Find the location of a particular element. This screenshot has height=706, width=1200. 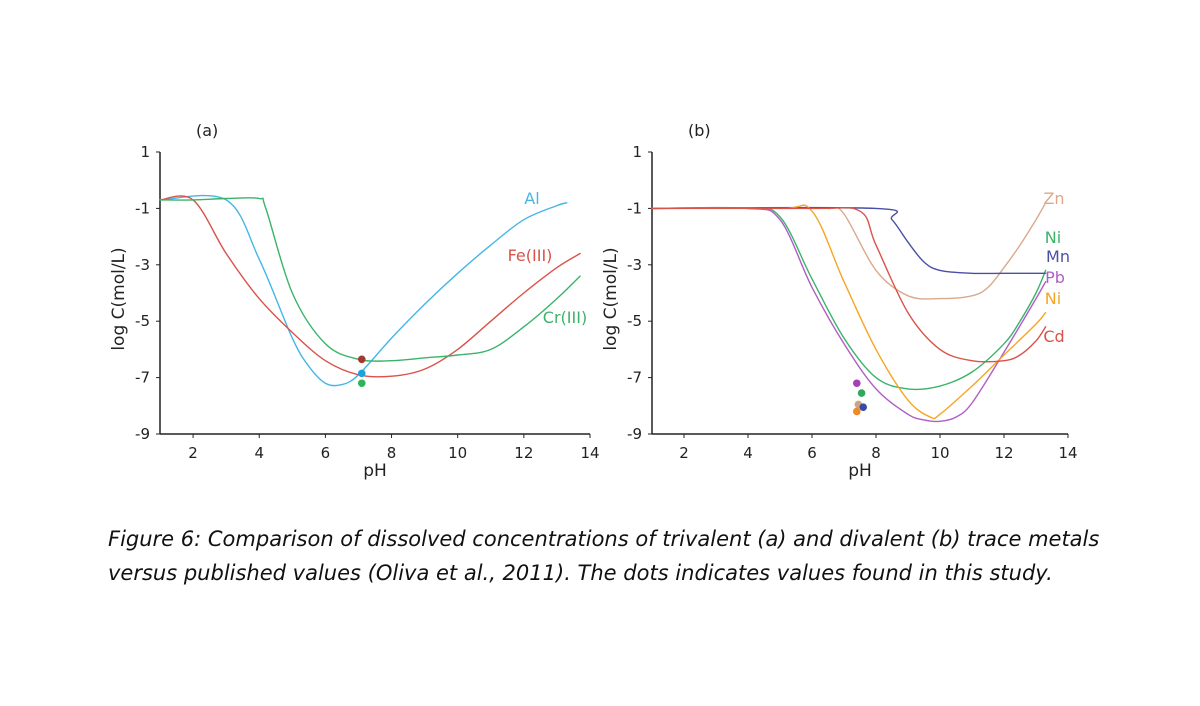

panel-label: (a) is located at coordinates (207, 130).